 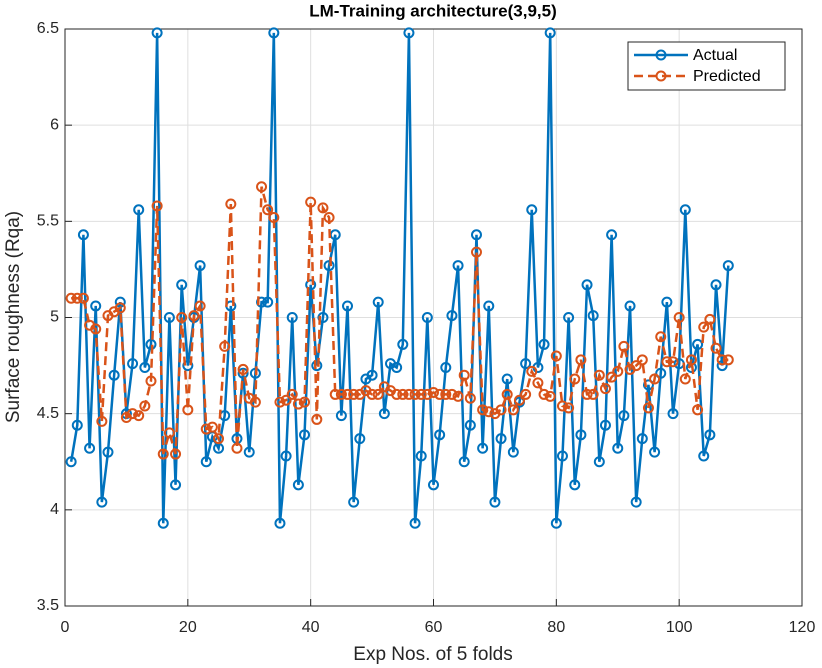 What do you see at coordinates (432, 654) in the screenshot?
I see `x-axis-label: Exp Nos. of 5 folds` at bounding box center [432, 654].